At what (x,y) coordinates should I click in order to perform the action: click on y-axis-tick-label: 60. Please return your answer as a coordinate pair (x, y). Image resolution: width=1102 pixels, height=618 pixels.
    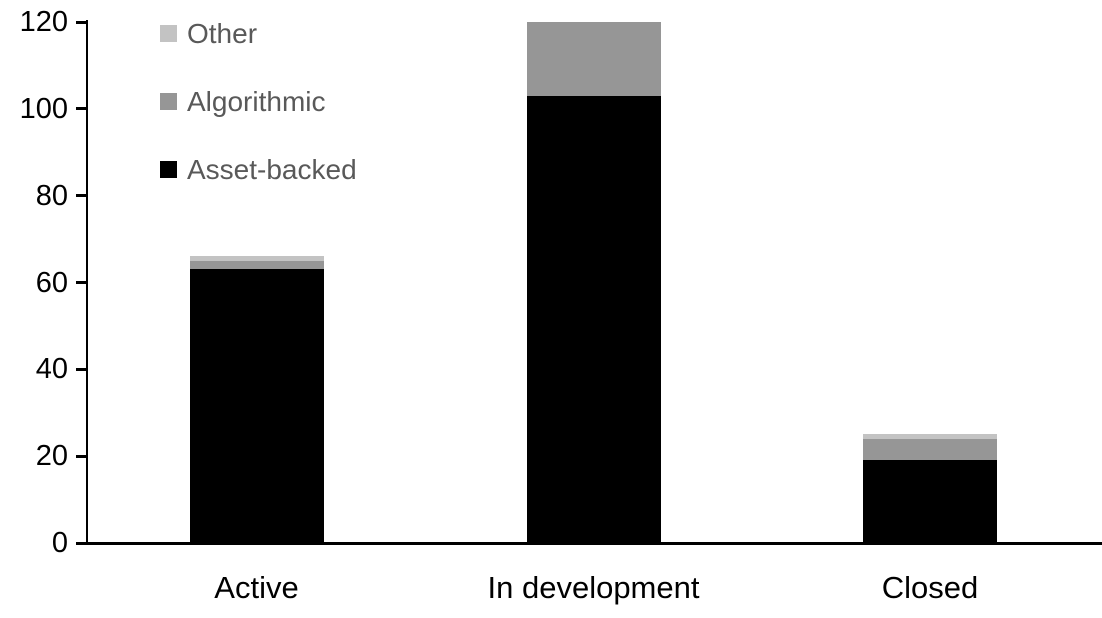
    Looking at the image, I should click on (51, 283).